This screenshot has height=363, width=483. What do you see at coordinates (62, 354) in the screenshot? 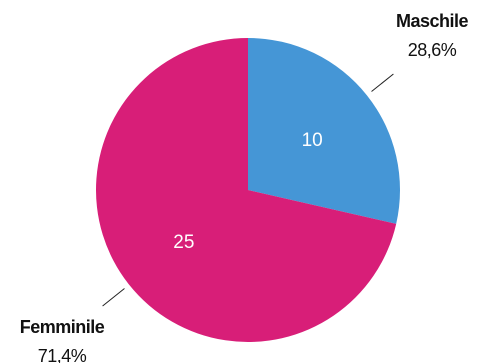
I see `percent-label-femminile: 71,4%` at bounding box center [62, 354].